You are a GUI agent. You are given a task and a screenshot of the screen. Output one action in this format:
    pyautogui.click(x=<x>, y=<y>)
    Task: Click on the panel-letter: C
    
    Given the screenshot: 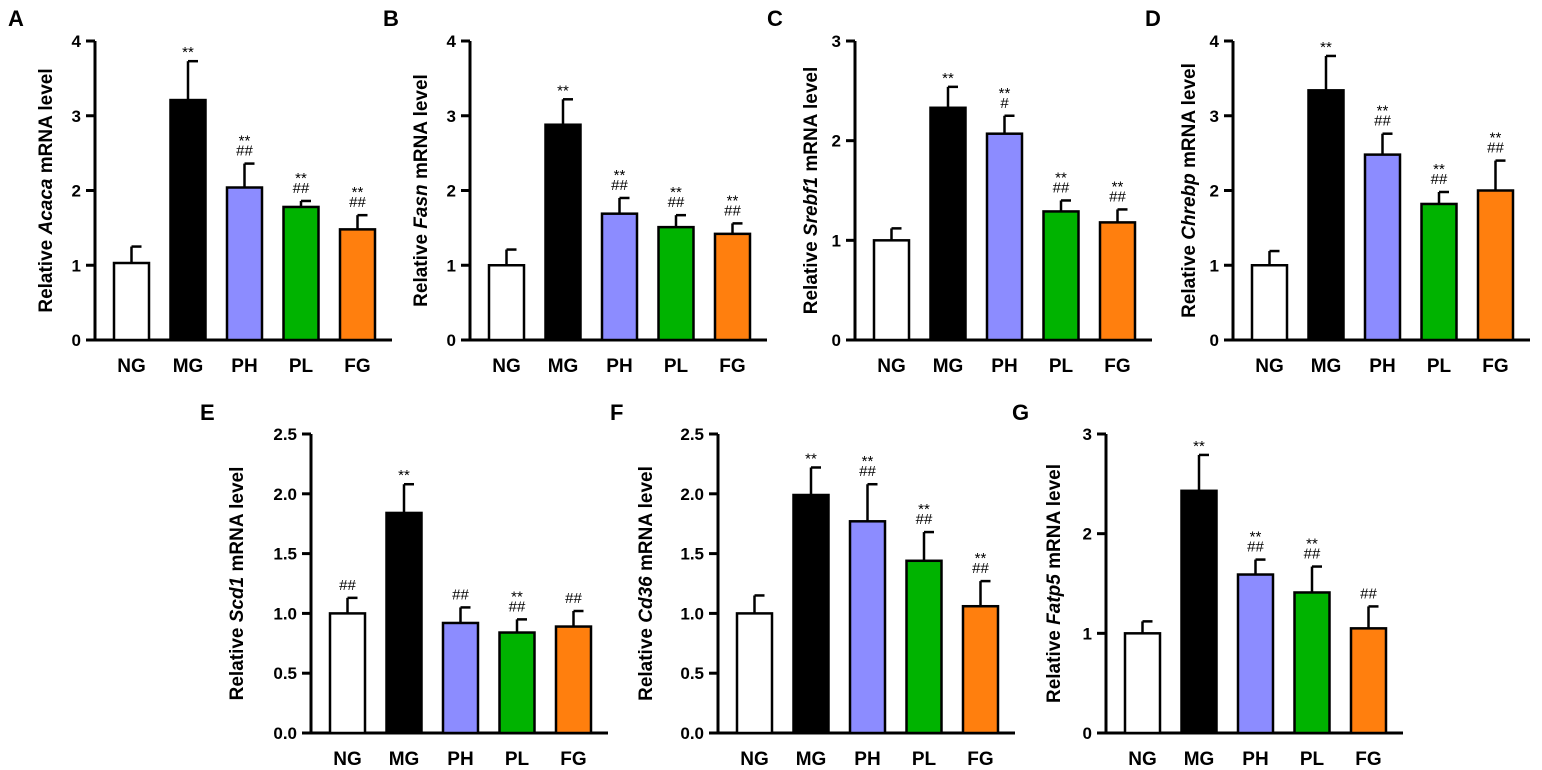 What is the action you would take?
    pyautogui.click(x=775, y=18)
    